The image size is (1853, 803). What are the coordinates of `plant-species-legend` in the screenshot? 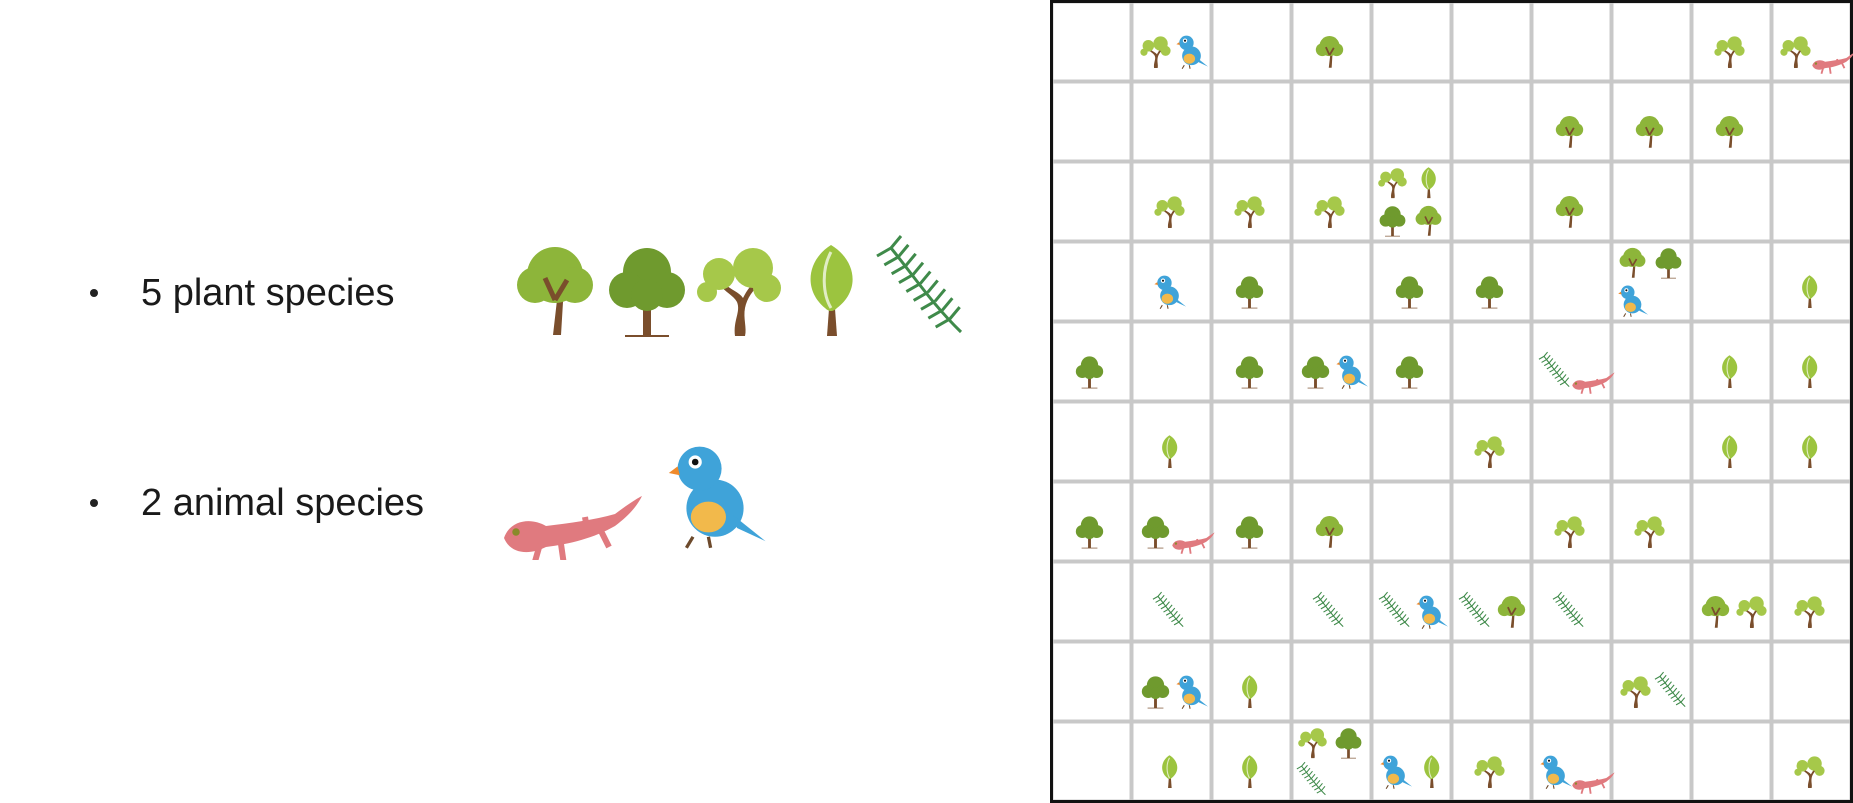 It's located at (740, 286).